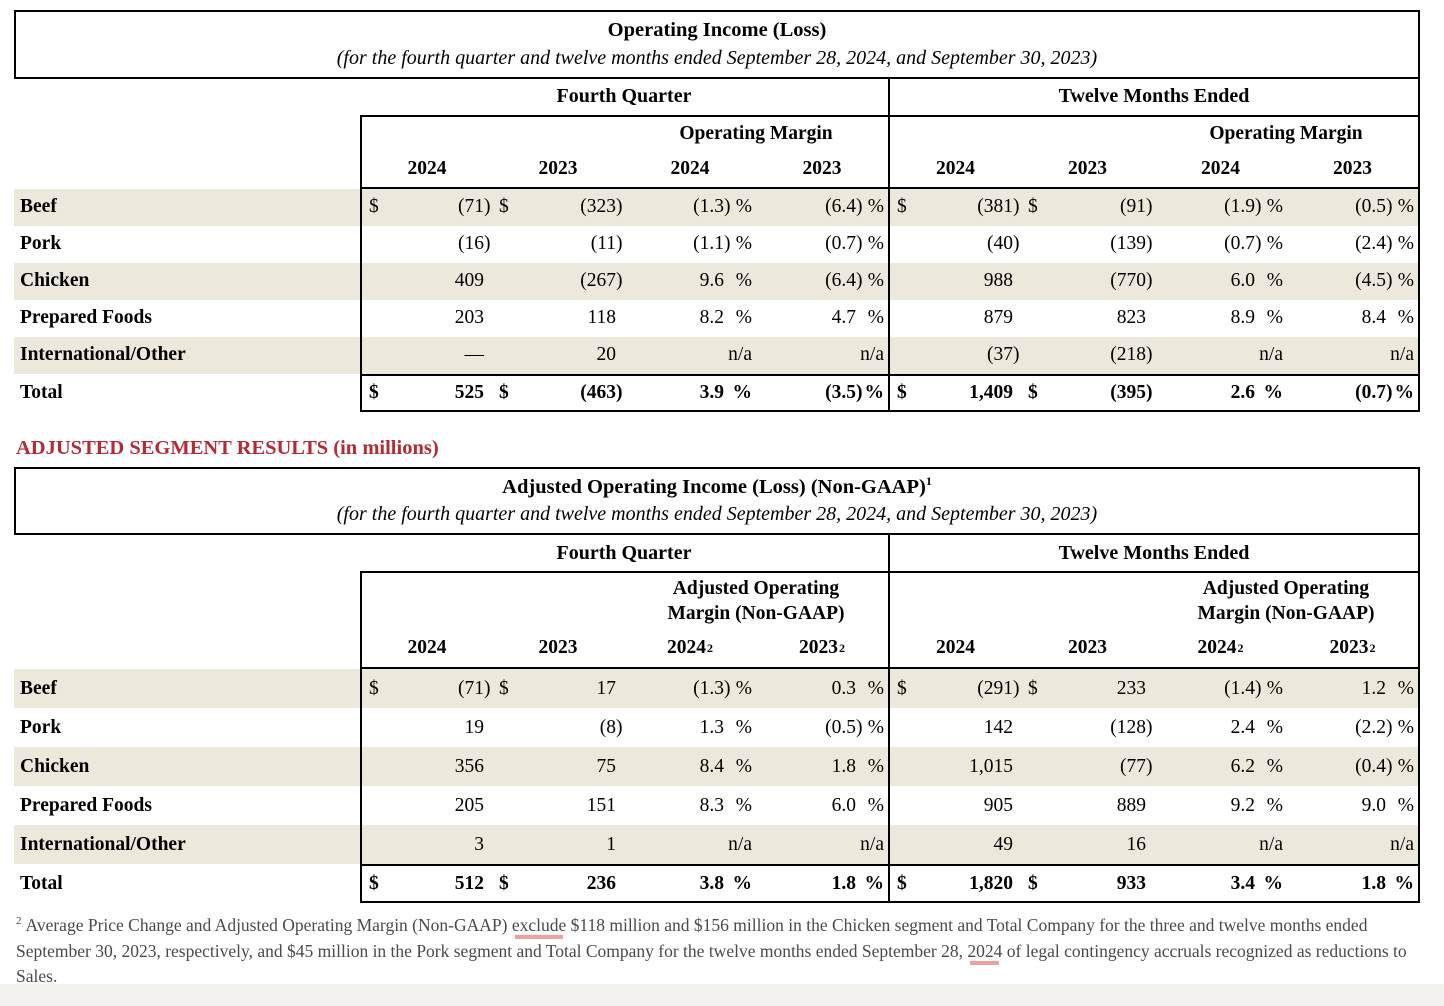  I want to click on value-cell: 1,015, so click(954, 766).